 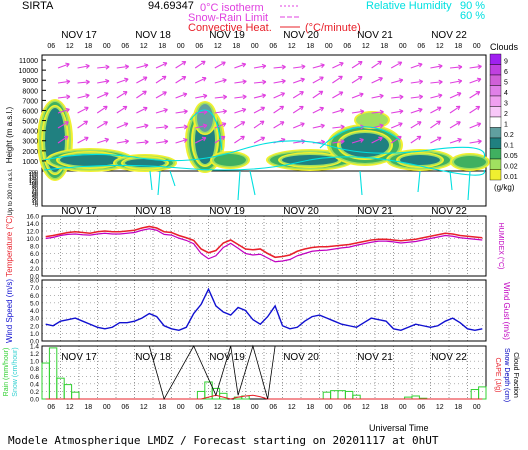 I want to click on rh-contour, so click(x=159, y=183).